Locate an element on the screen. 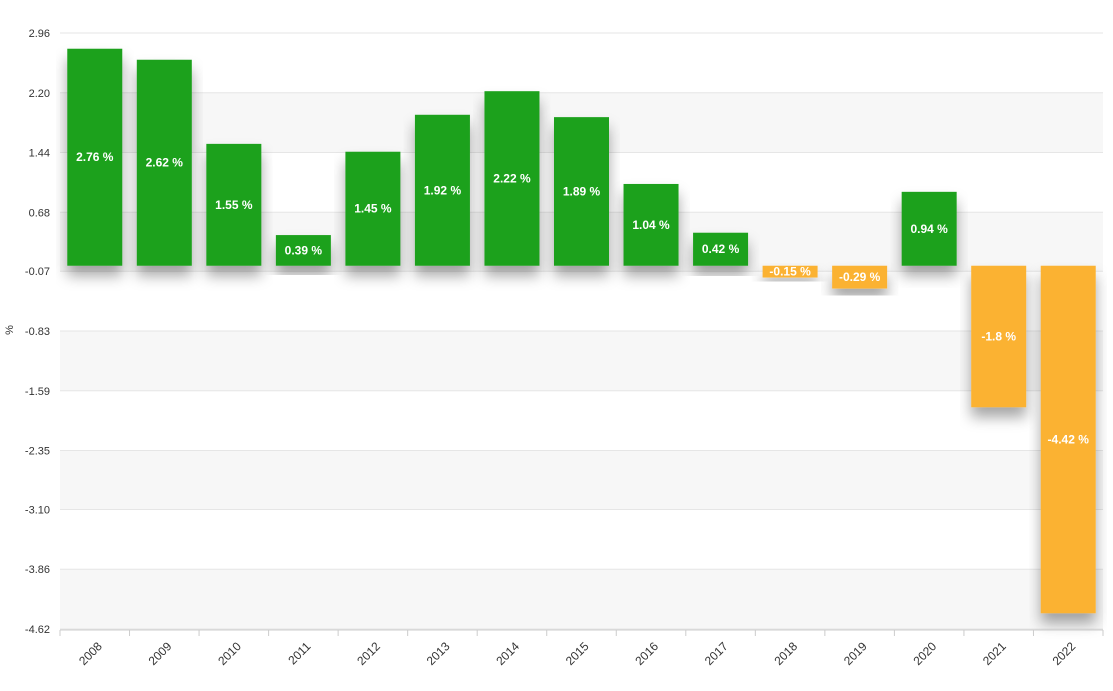 This screenshot has height=691, width=1113. x-tick-label: 2012 is located at coordinates (368, 653).